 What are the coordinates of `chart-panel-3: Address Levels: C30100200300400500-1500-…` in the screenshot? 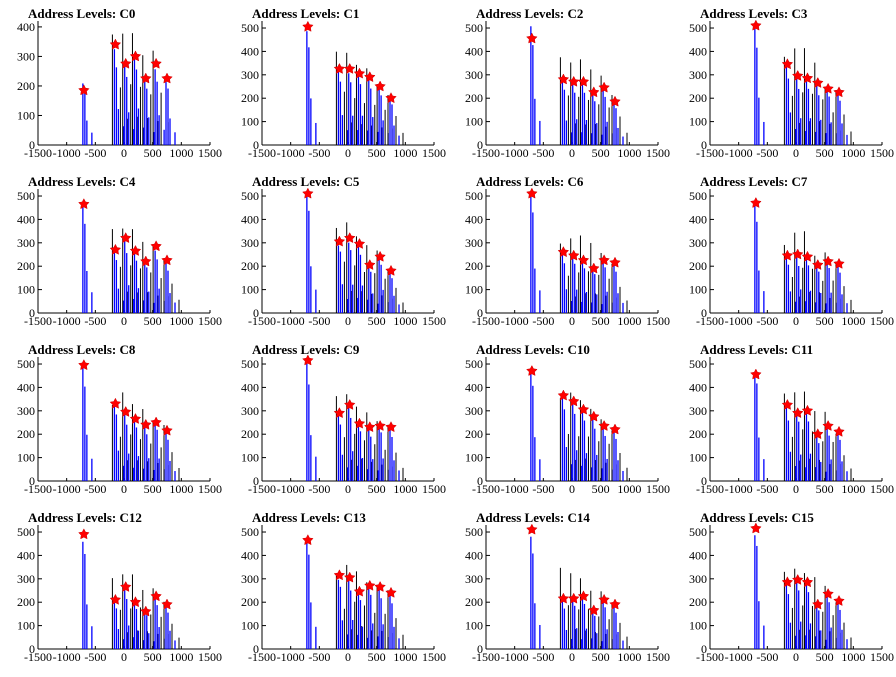 It's located at (791, 83).